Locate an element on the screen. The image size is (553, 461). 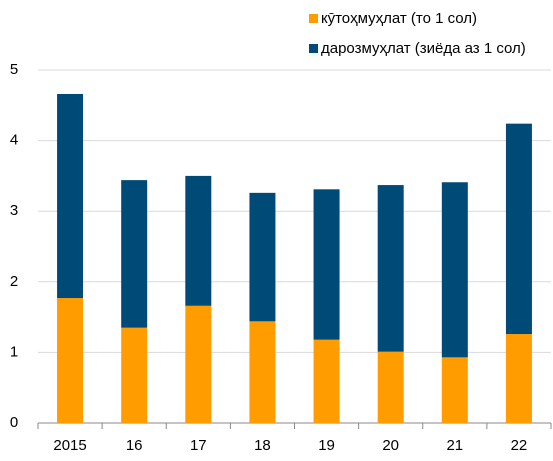
x-tick-label: 17 is located at coordinates (198, 445).